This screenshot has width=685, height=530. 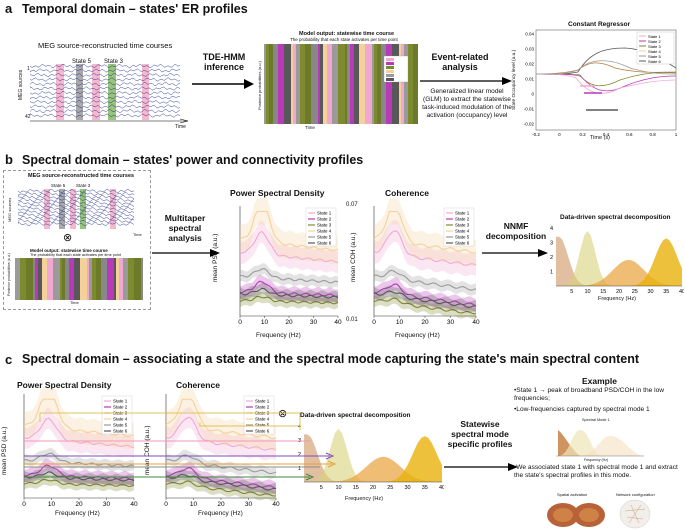 What do you see at coordinates (314, 322) in the screenshot?
I see `x-tick-label: 30` at bounding box center [314, 322].